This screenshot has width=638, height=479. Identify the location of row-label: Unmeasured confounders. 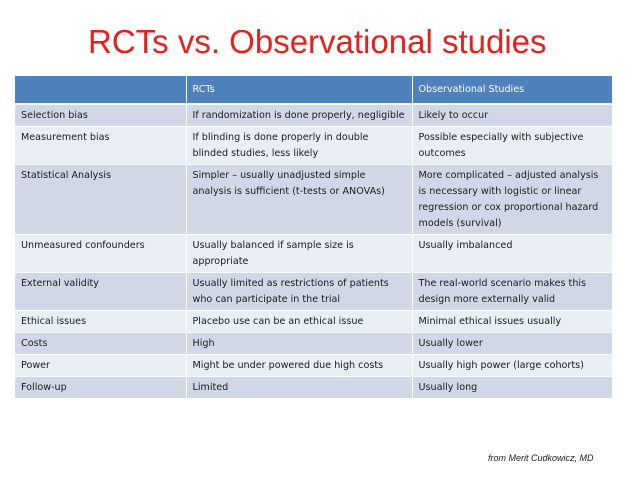
(101, 253).